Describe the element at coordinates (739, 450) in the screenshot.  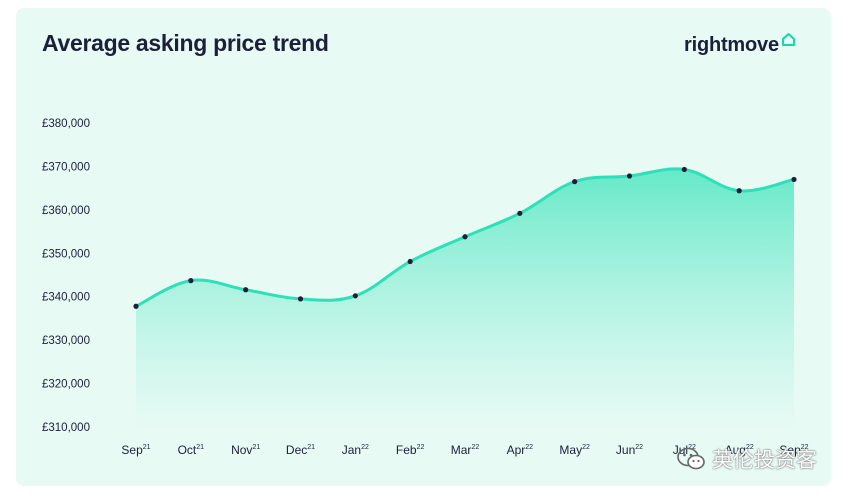
I see `x-tick-label: Aug22` at that location.